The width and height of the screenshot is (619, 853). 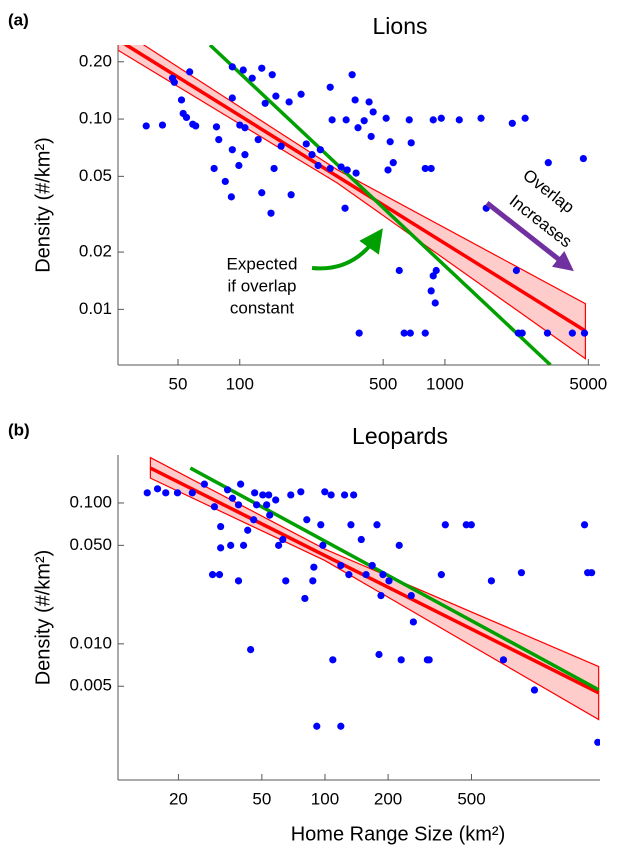 What do you see at coordinates (90, 544) in the screenshot?
I see `y-tick-label: 0.050` at bounding box center [90, 544].